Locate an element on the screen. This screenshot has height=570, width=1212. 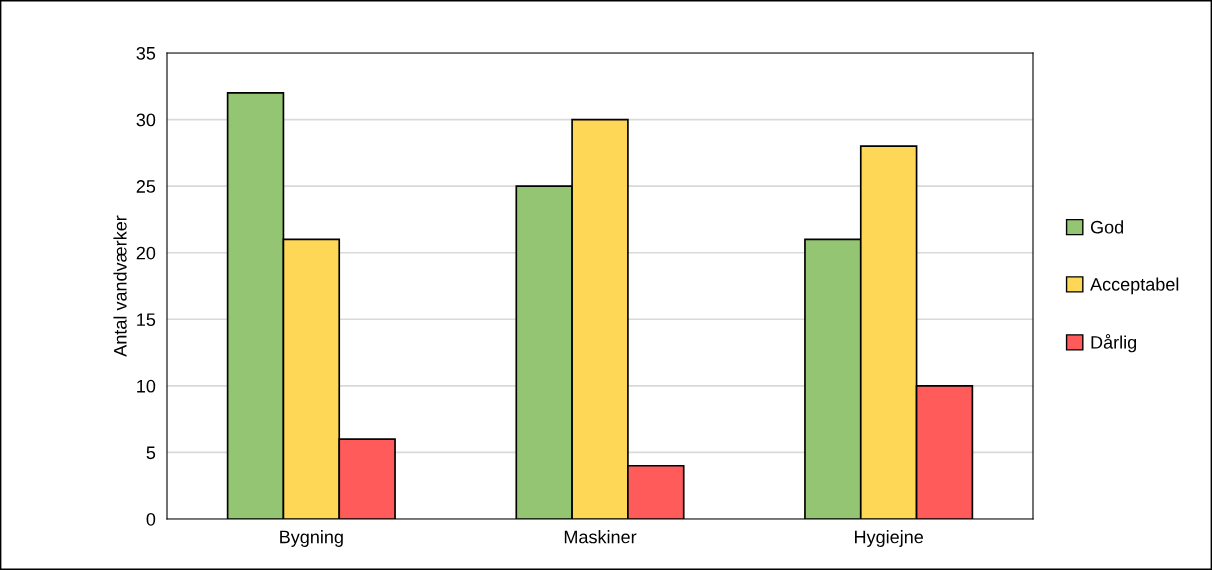
x-tick-label: Maskiner is located at coordinates (600, 537).